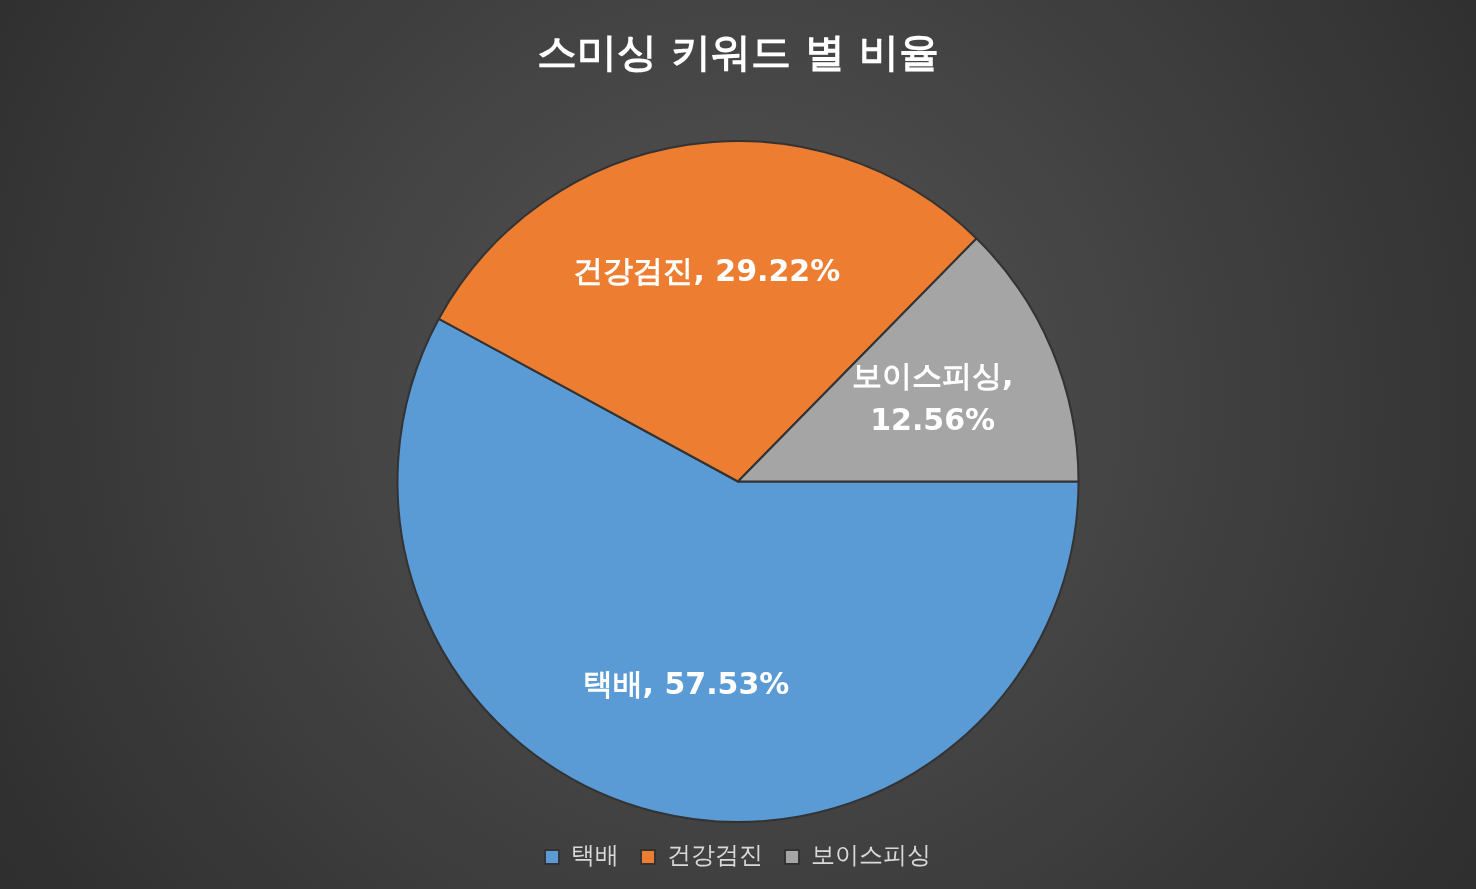  What do you see at coordinates (595, 855) in the screenshot?
I see `legend-label: 택배` at bounding box center [595, 855].